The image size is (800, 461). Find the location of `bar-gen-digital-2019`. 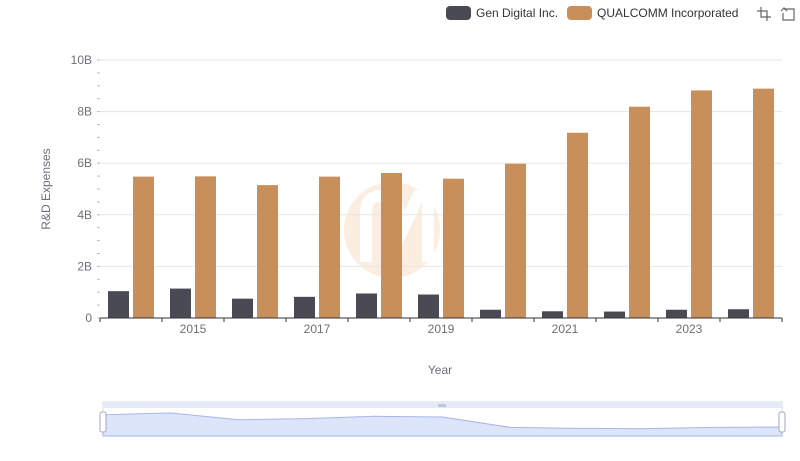

bar-gen-digital-2019 is located at coordinates (428, 306).